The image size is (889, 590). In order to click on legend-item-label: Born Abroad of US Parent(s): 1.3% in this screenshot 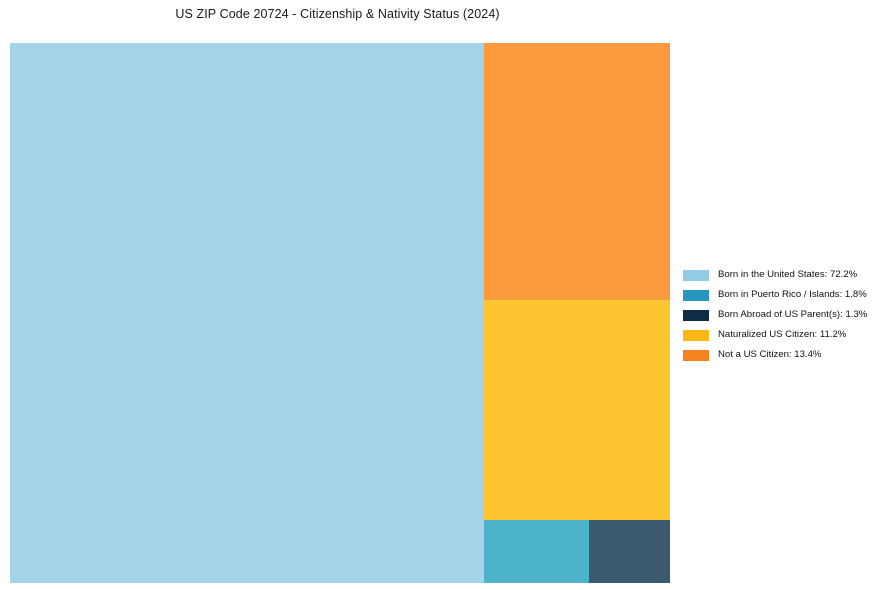, I will do `click(793, 315)`.